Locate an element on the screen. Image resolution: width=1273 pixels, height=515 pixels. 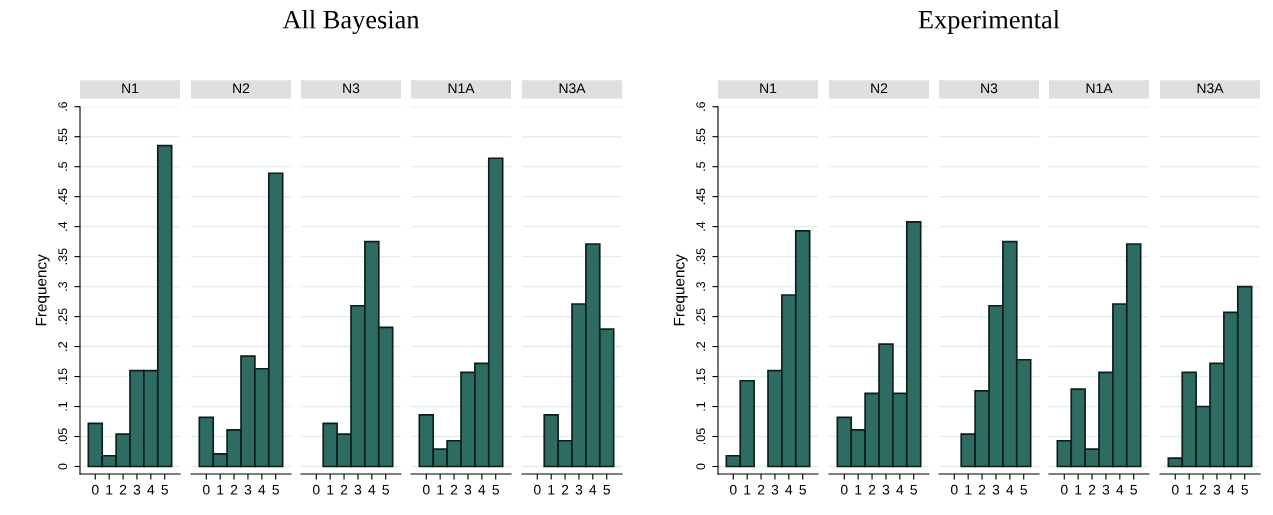
chart-title: Experimental is located at coordinates (989, 22).